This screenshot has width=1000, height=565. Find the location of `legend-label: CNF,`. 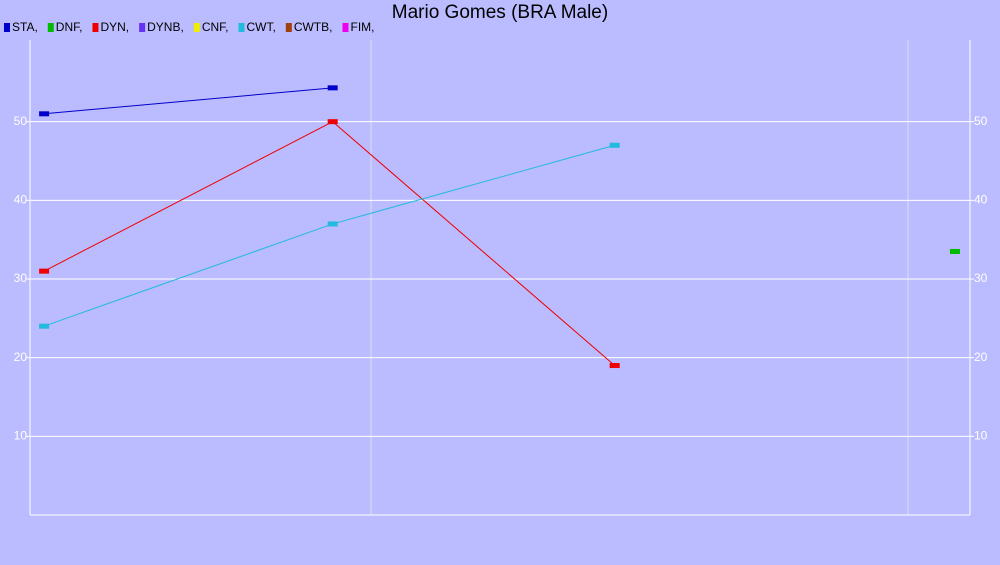

legend-label: CNF, is located at coordinates (215, 27).